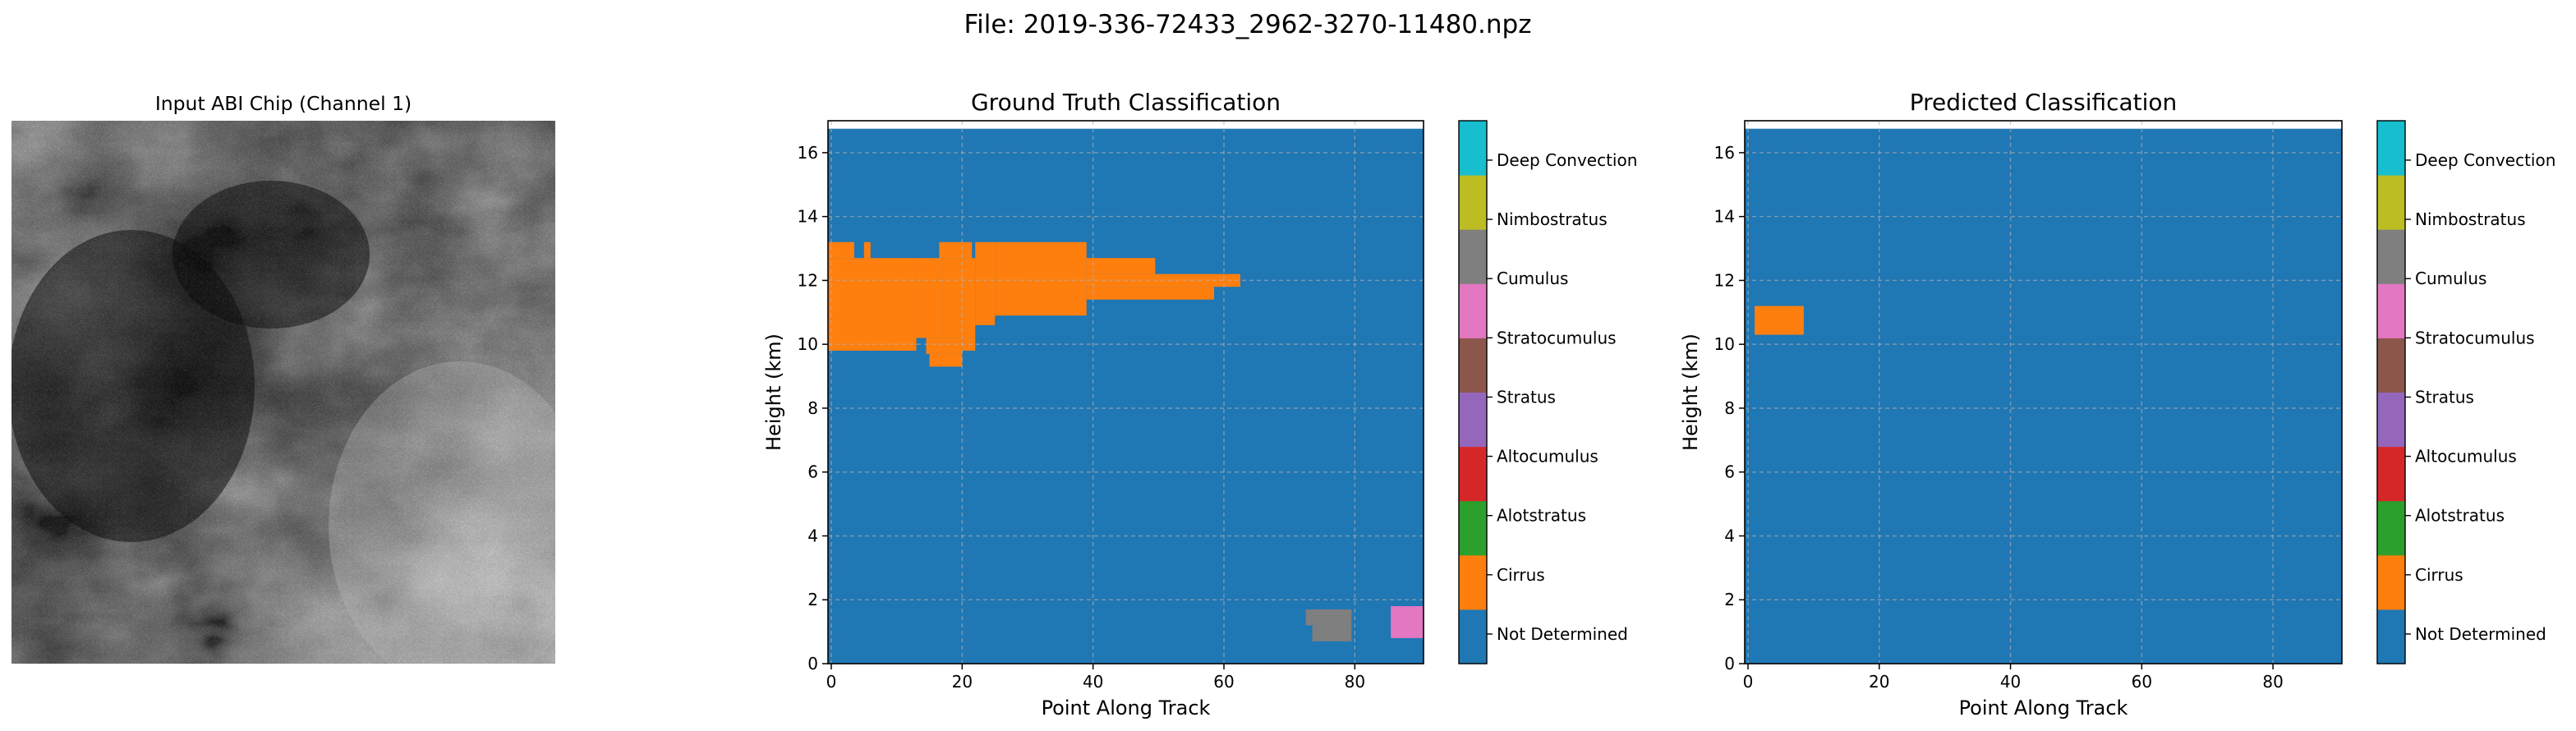 This screenshot has width=2576, height=731. What do you see at coordinates (1547, 457) in the screenshot?
I see `ground-truth-colorbar-label: Altocumulus` at bounding box center [1547, 457].